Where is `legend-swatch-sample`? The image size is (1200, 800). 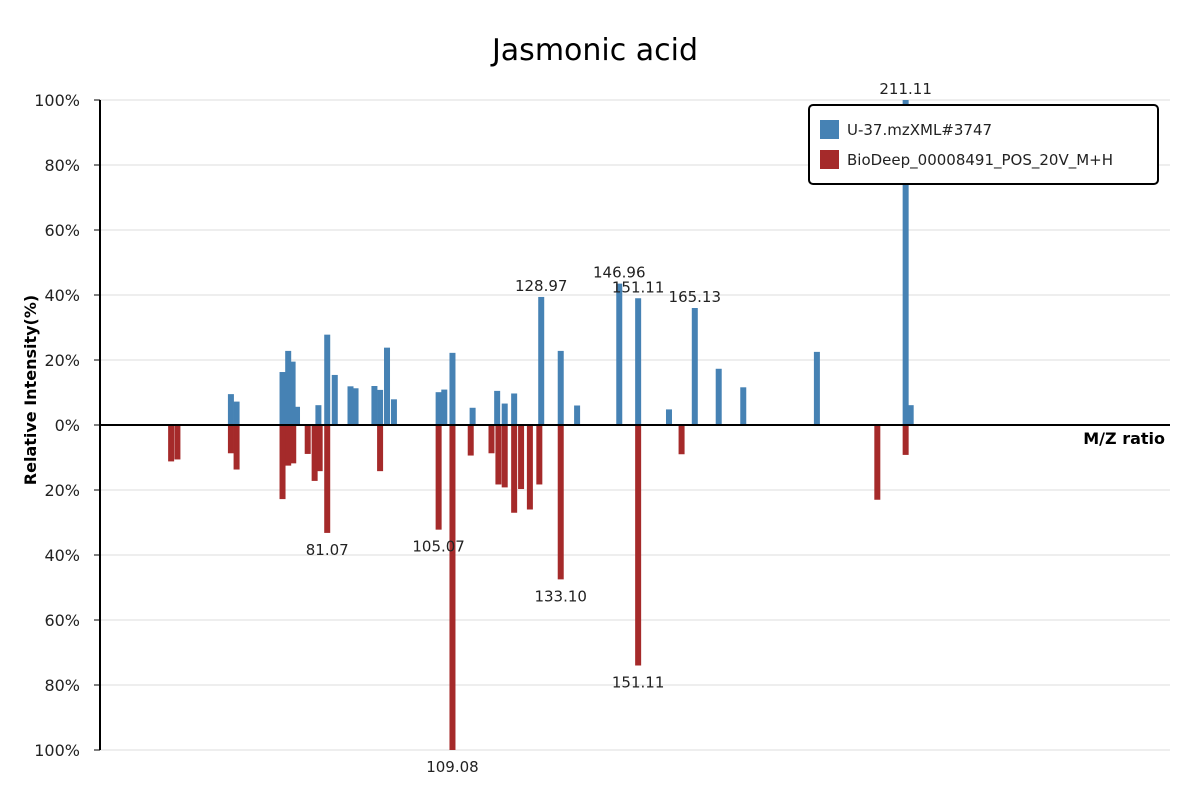 legend-swatch-sample is located at coordinates (829, 129).